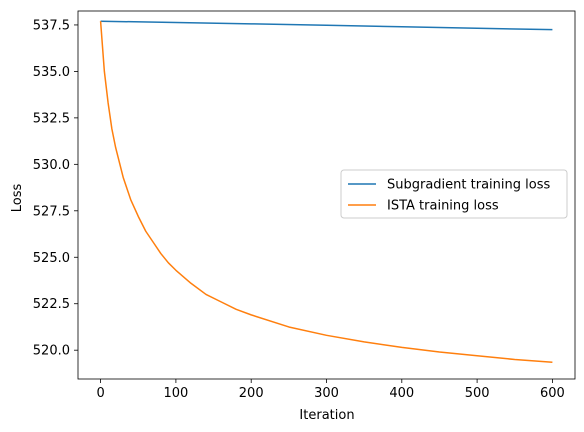  I want to click on x-tick-label: 0, so click(100, 393).